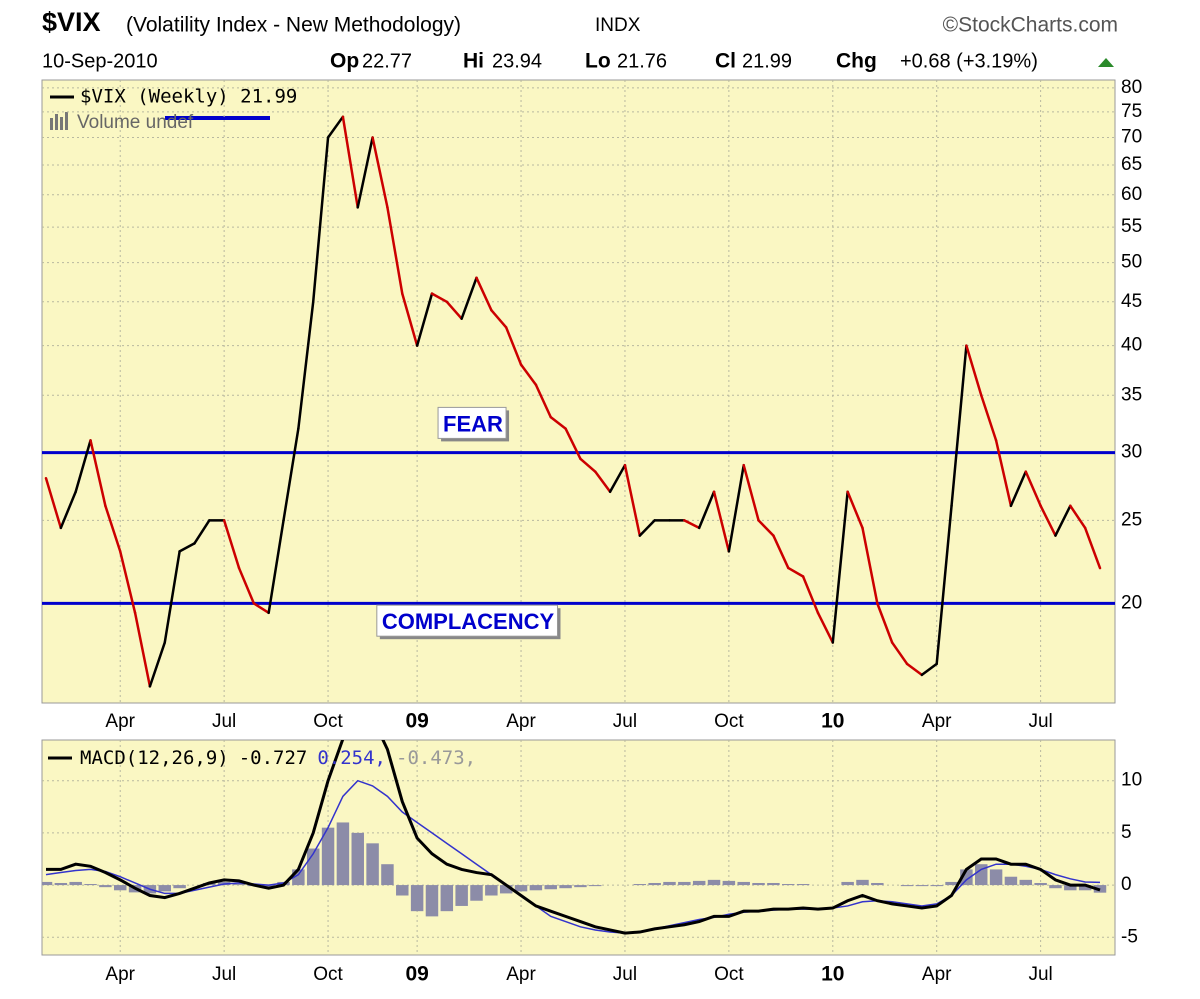 The image size is (1200, 999). Describe the element at coordinates (344, 61) in the screenshot. I see `quote-label: Op` at that location.